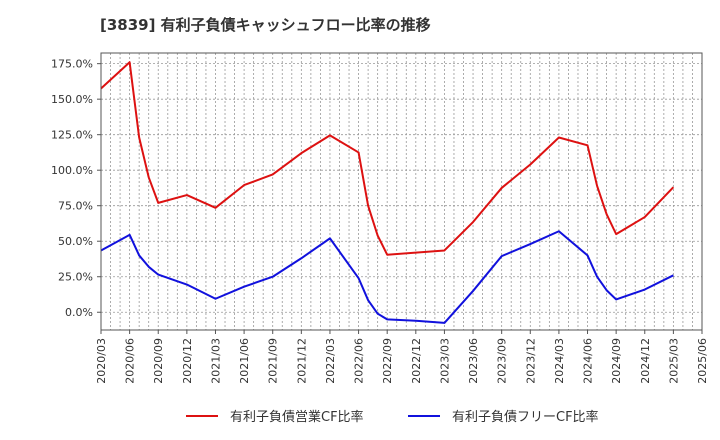 Image resolution: width=720 pixels, height=440 pixels. Describe the element at coordinates (525, 417) in the screenshot. I see `legend-label: 有利子負債フリーCF比率` at that location.